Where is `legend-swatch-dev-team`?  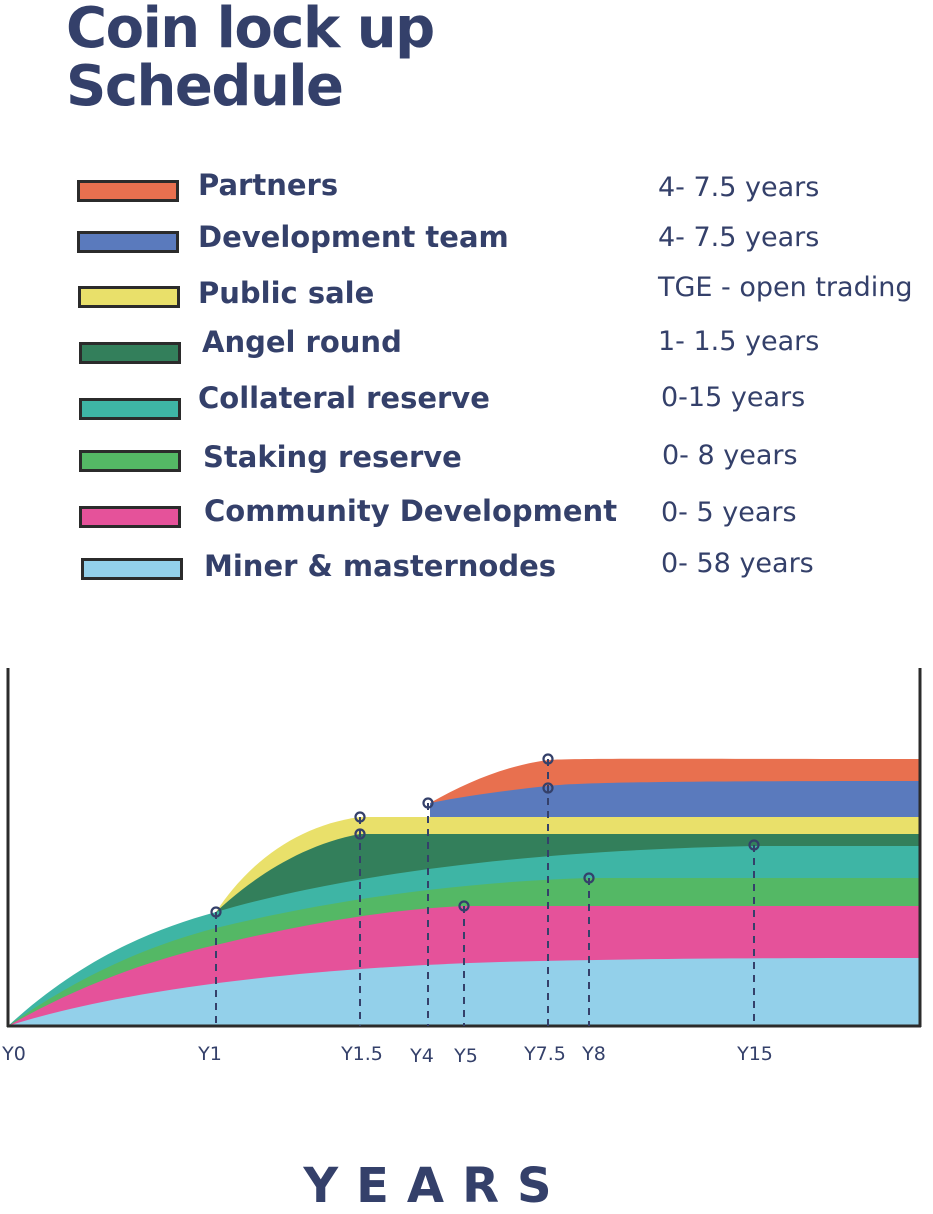
legend-swatch-dev-team is located at coordinates (128, 242).